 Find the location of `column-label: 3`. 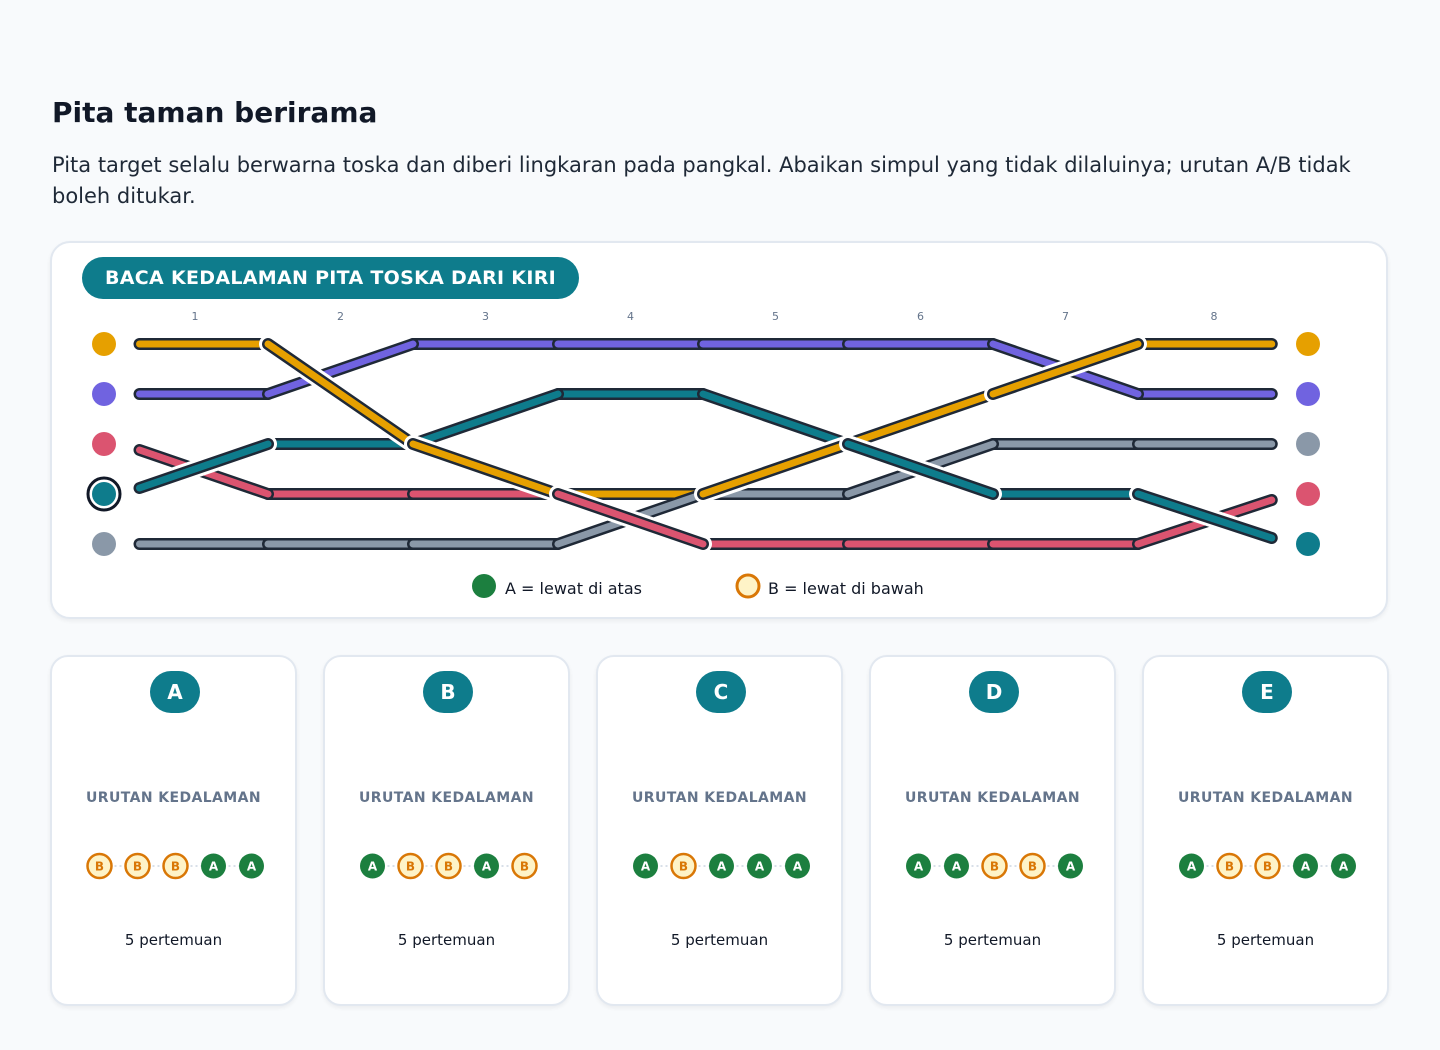

column-label: 3 is located at coordinates (485, 316).